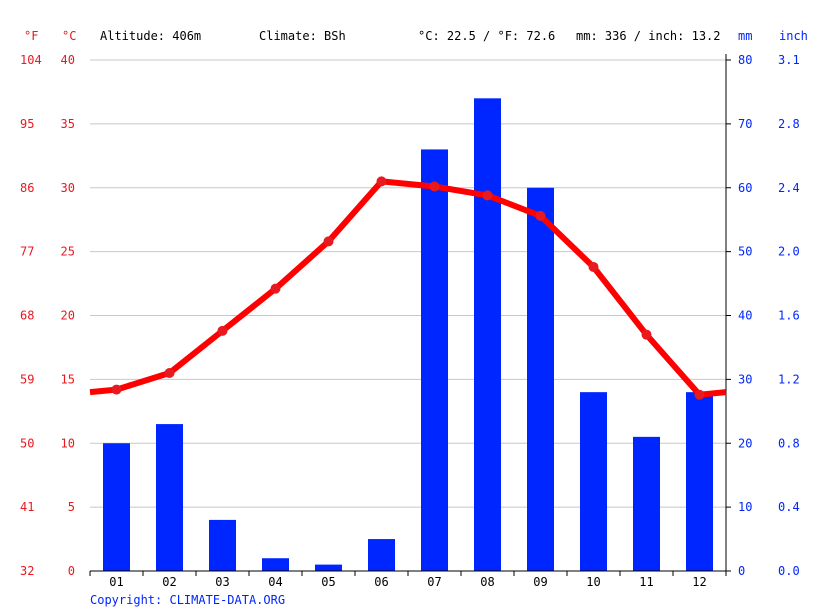 This screenshot has height=611, width=815. Describe the element at coordinates (71, 571) in the screenshot. I see `c-tick-label: 0` at that location.